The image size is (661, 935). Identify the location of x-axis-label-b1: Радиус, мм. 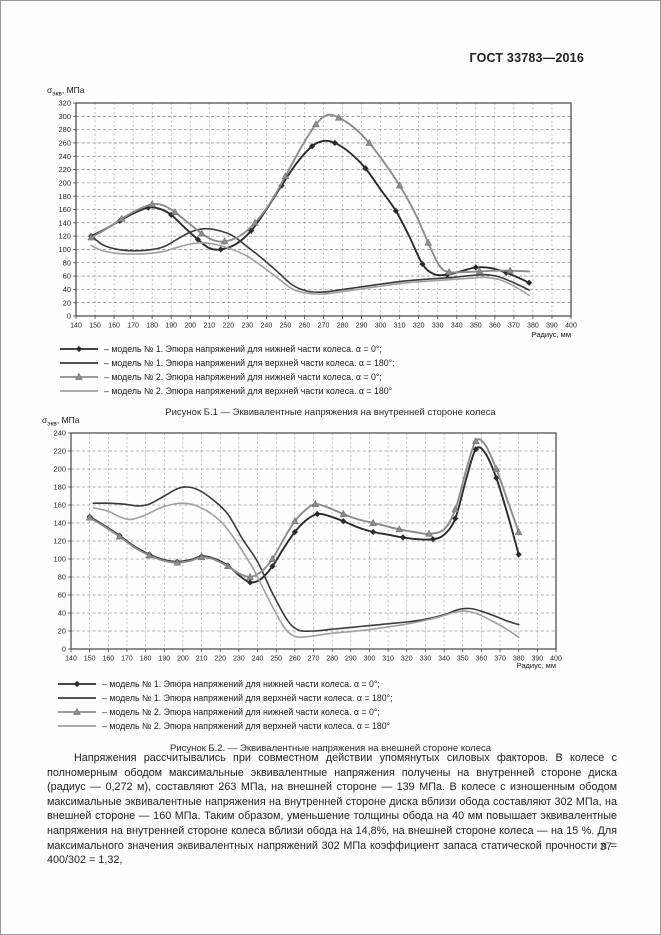
(551, 334).